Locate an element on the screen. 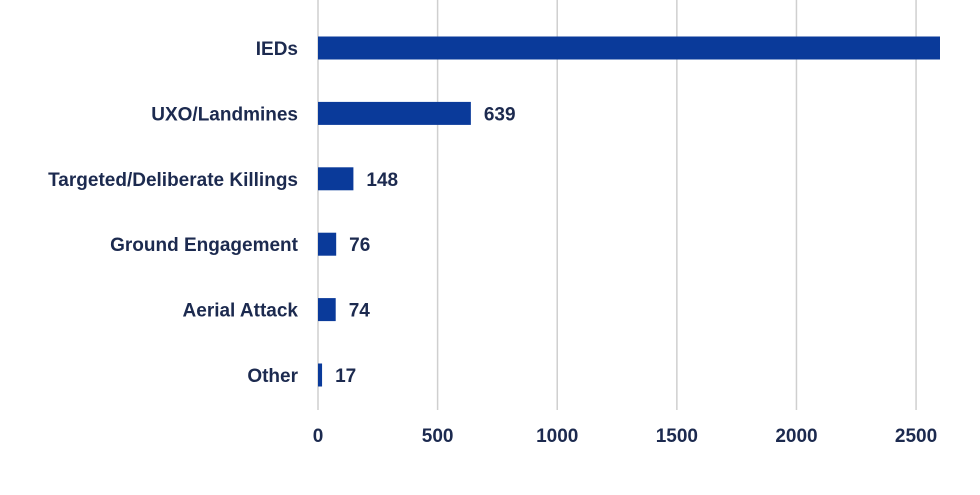  category-label: Ground Engagement is located at coordinates (204, 245).